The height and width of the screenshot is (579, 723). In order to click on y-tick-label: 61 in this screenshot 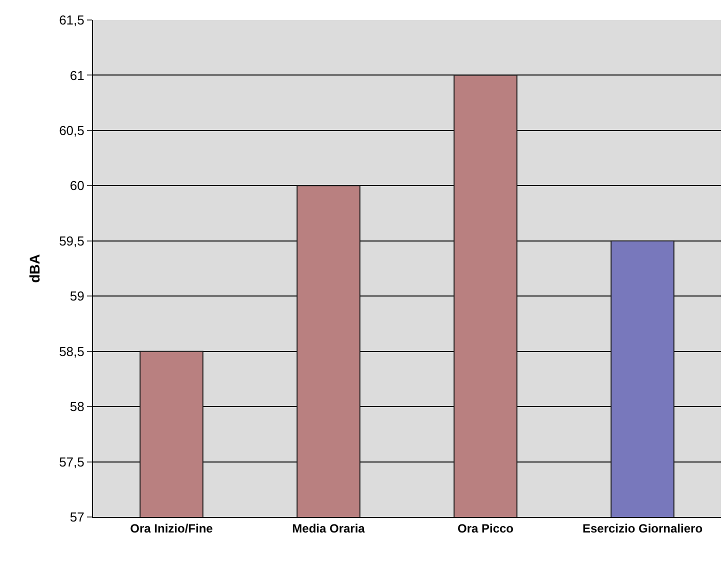, I will do `click(77, 75)`.